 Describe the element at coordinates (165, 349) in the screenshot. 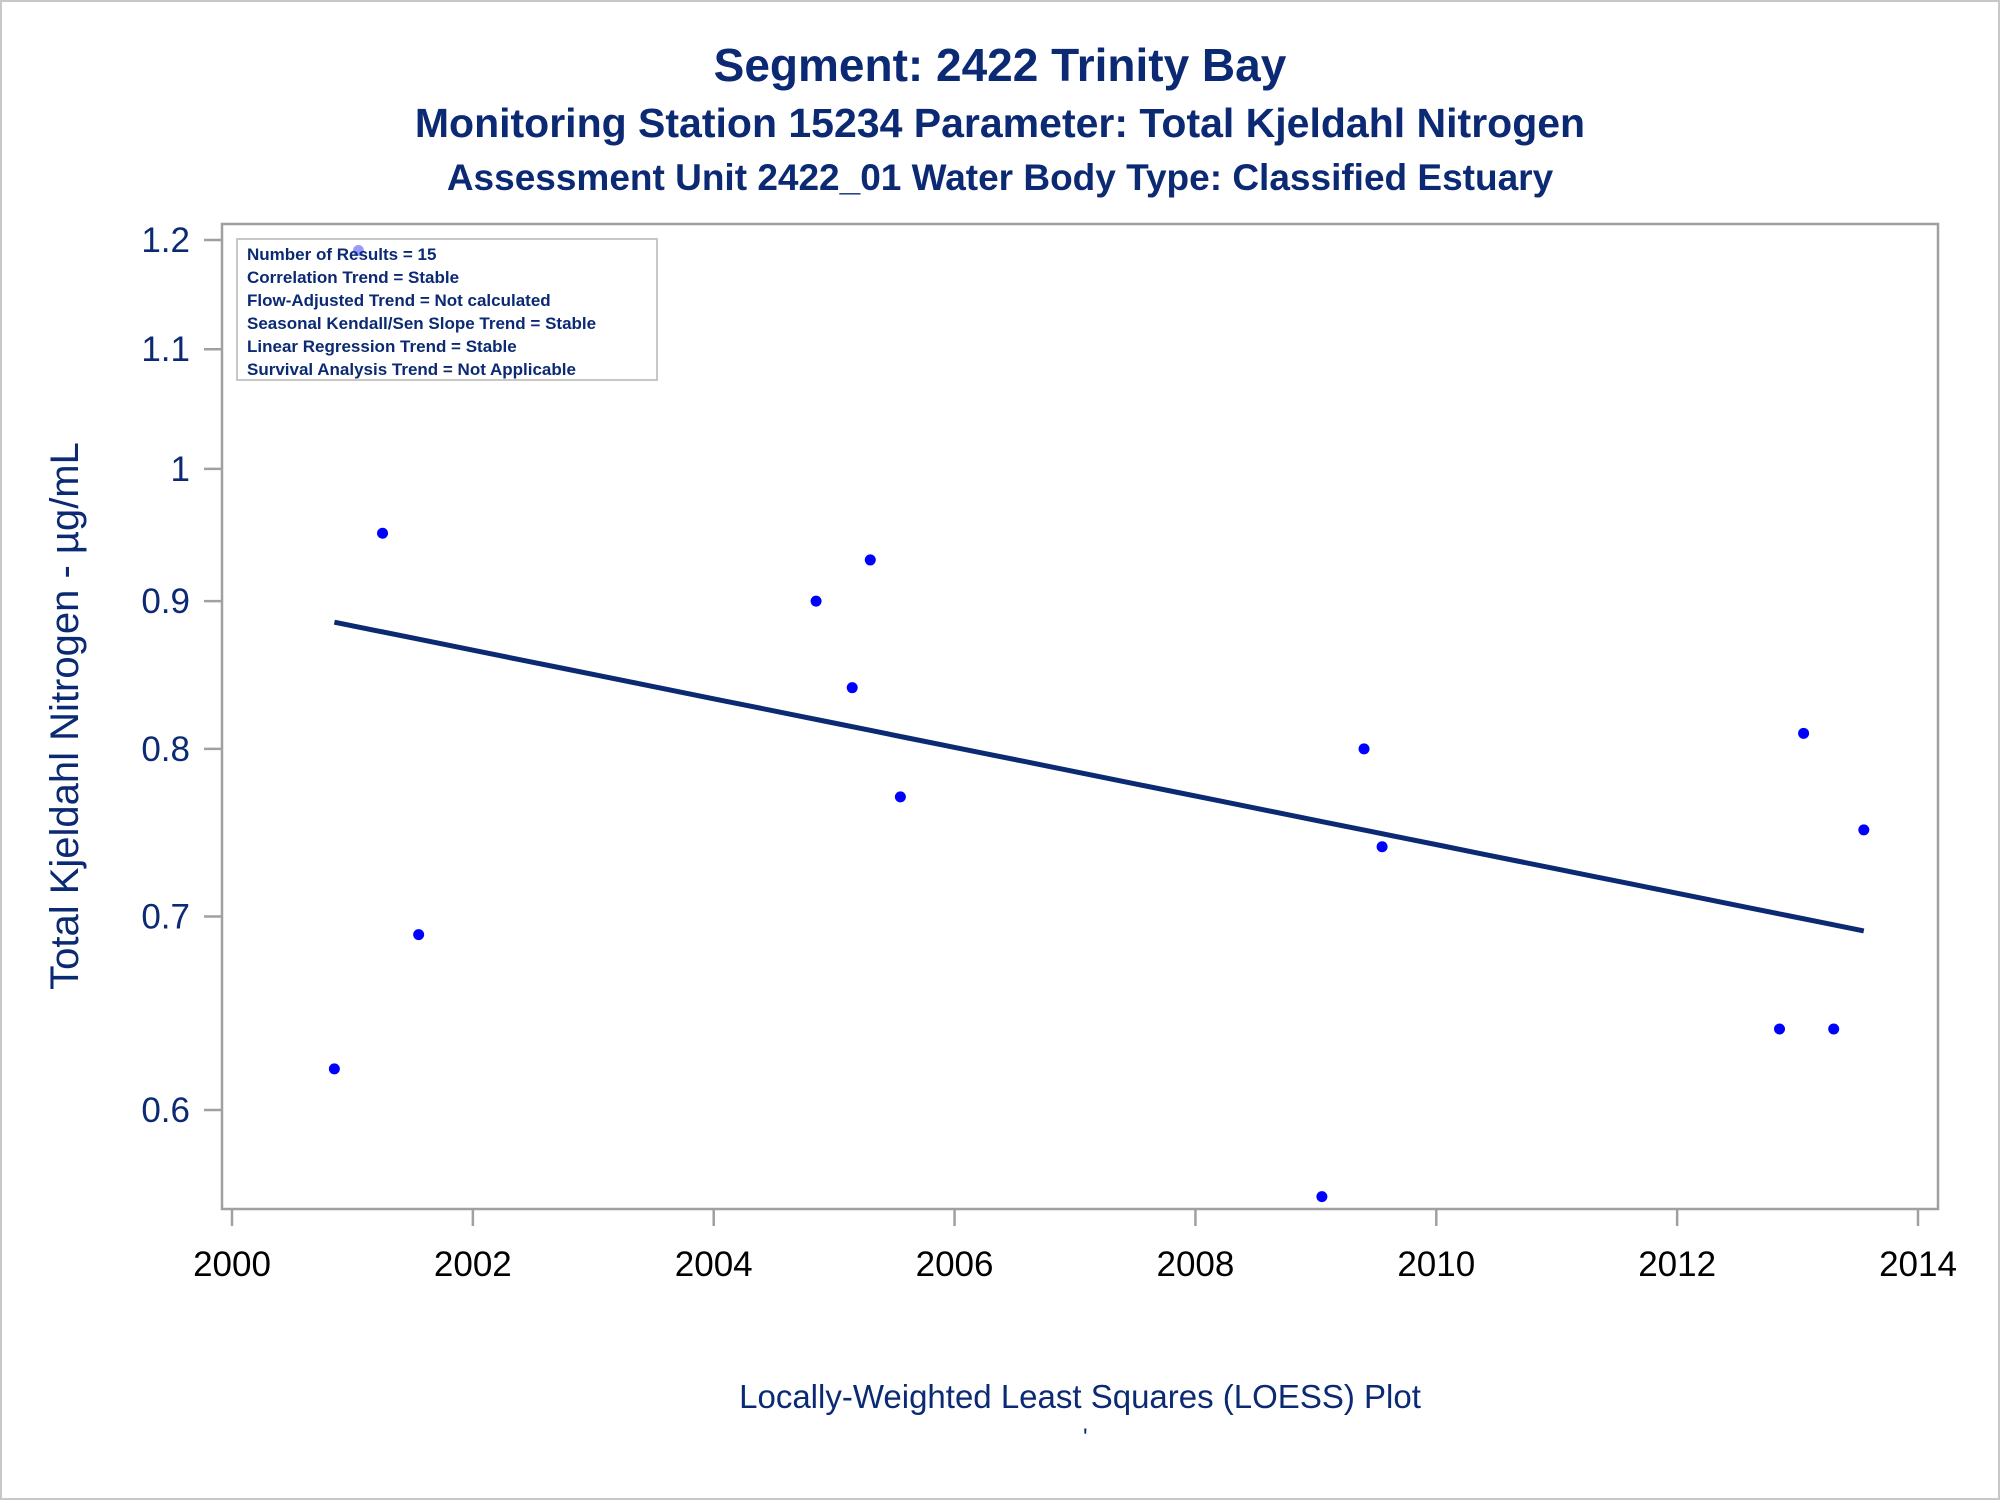

I see `y-tick-label: 1.1` at that location.